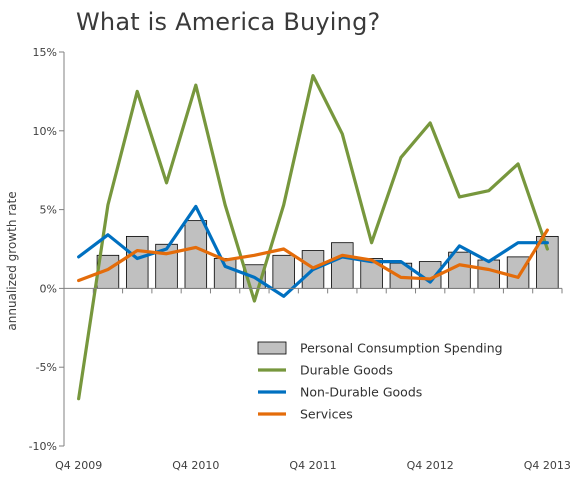  I want to click on x-tick-label: Q4 2012, so click(430, 465).